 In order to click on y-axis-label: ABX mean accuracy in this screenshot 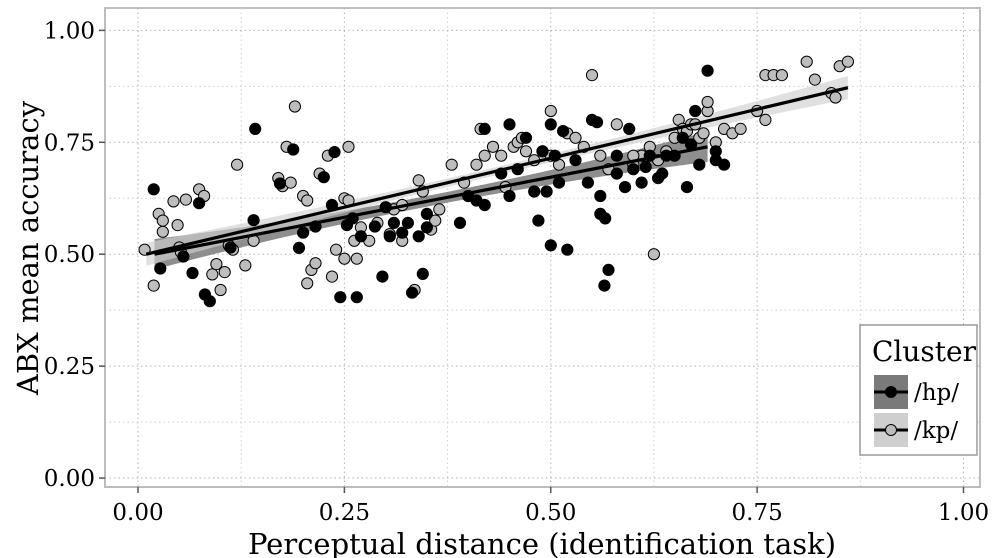, I will do `click(28, 248)`.